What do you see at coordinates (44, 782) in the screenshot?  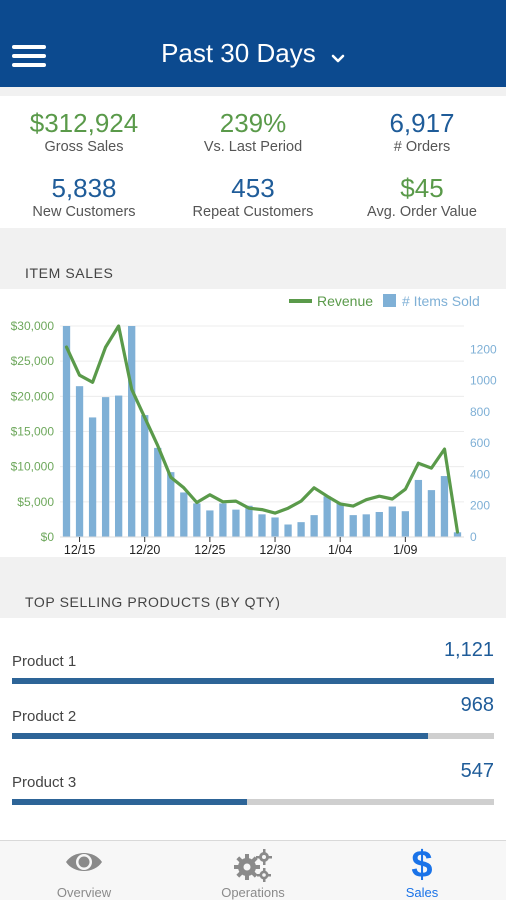 I see `product-name: Product 3` at bounding box center [44, 782].